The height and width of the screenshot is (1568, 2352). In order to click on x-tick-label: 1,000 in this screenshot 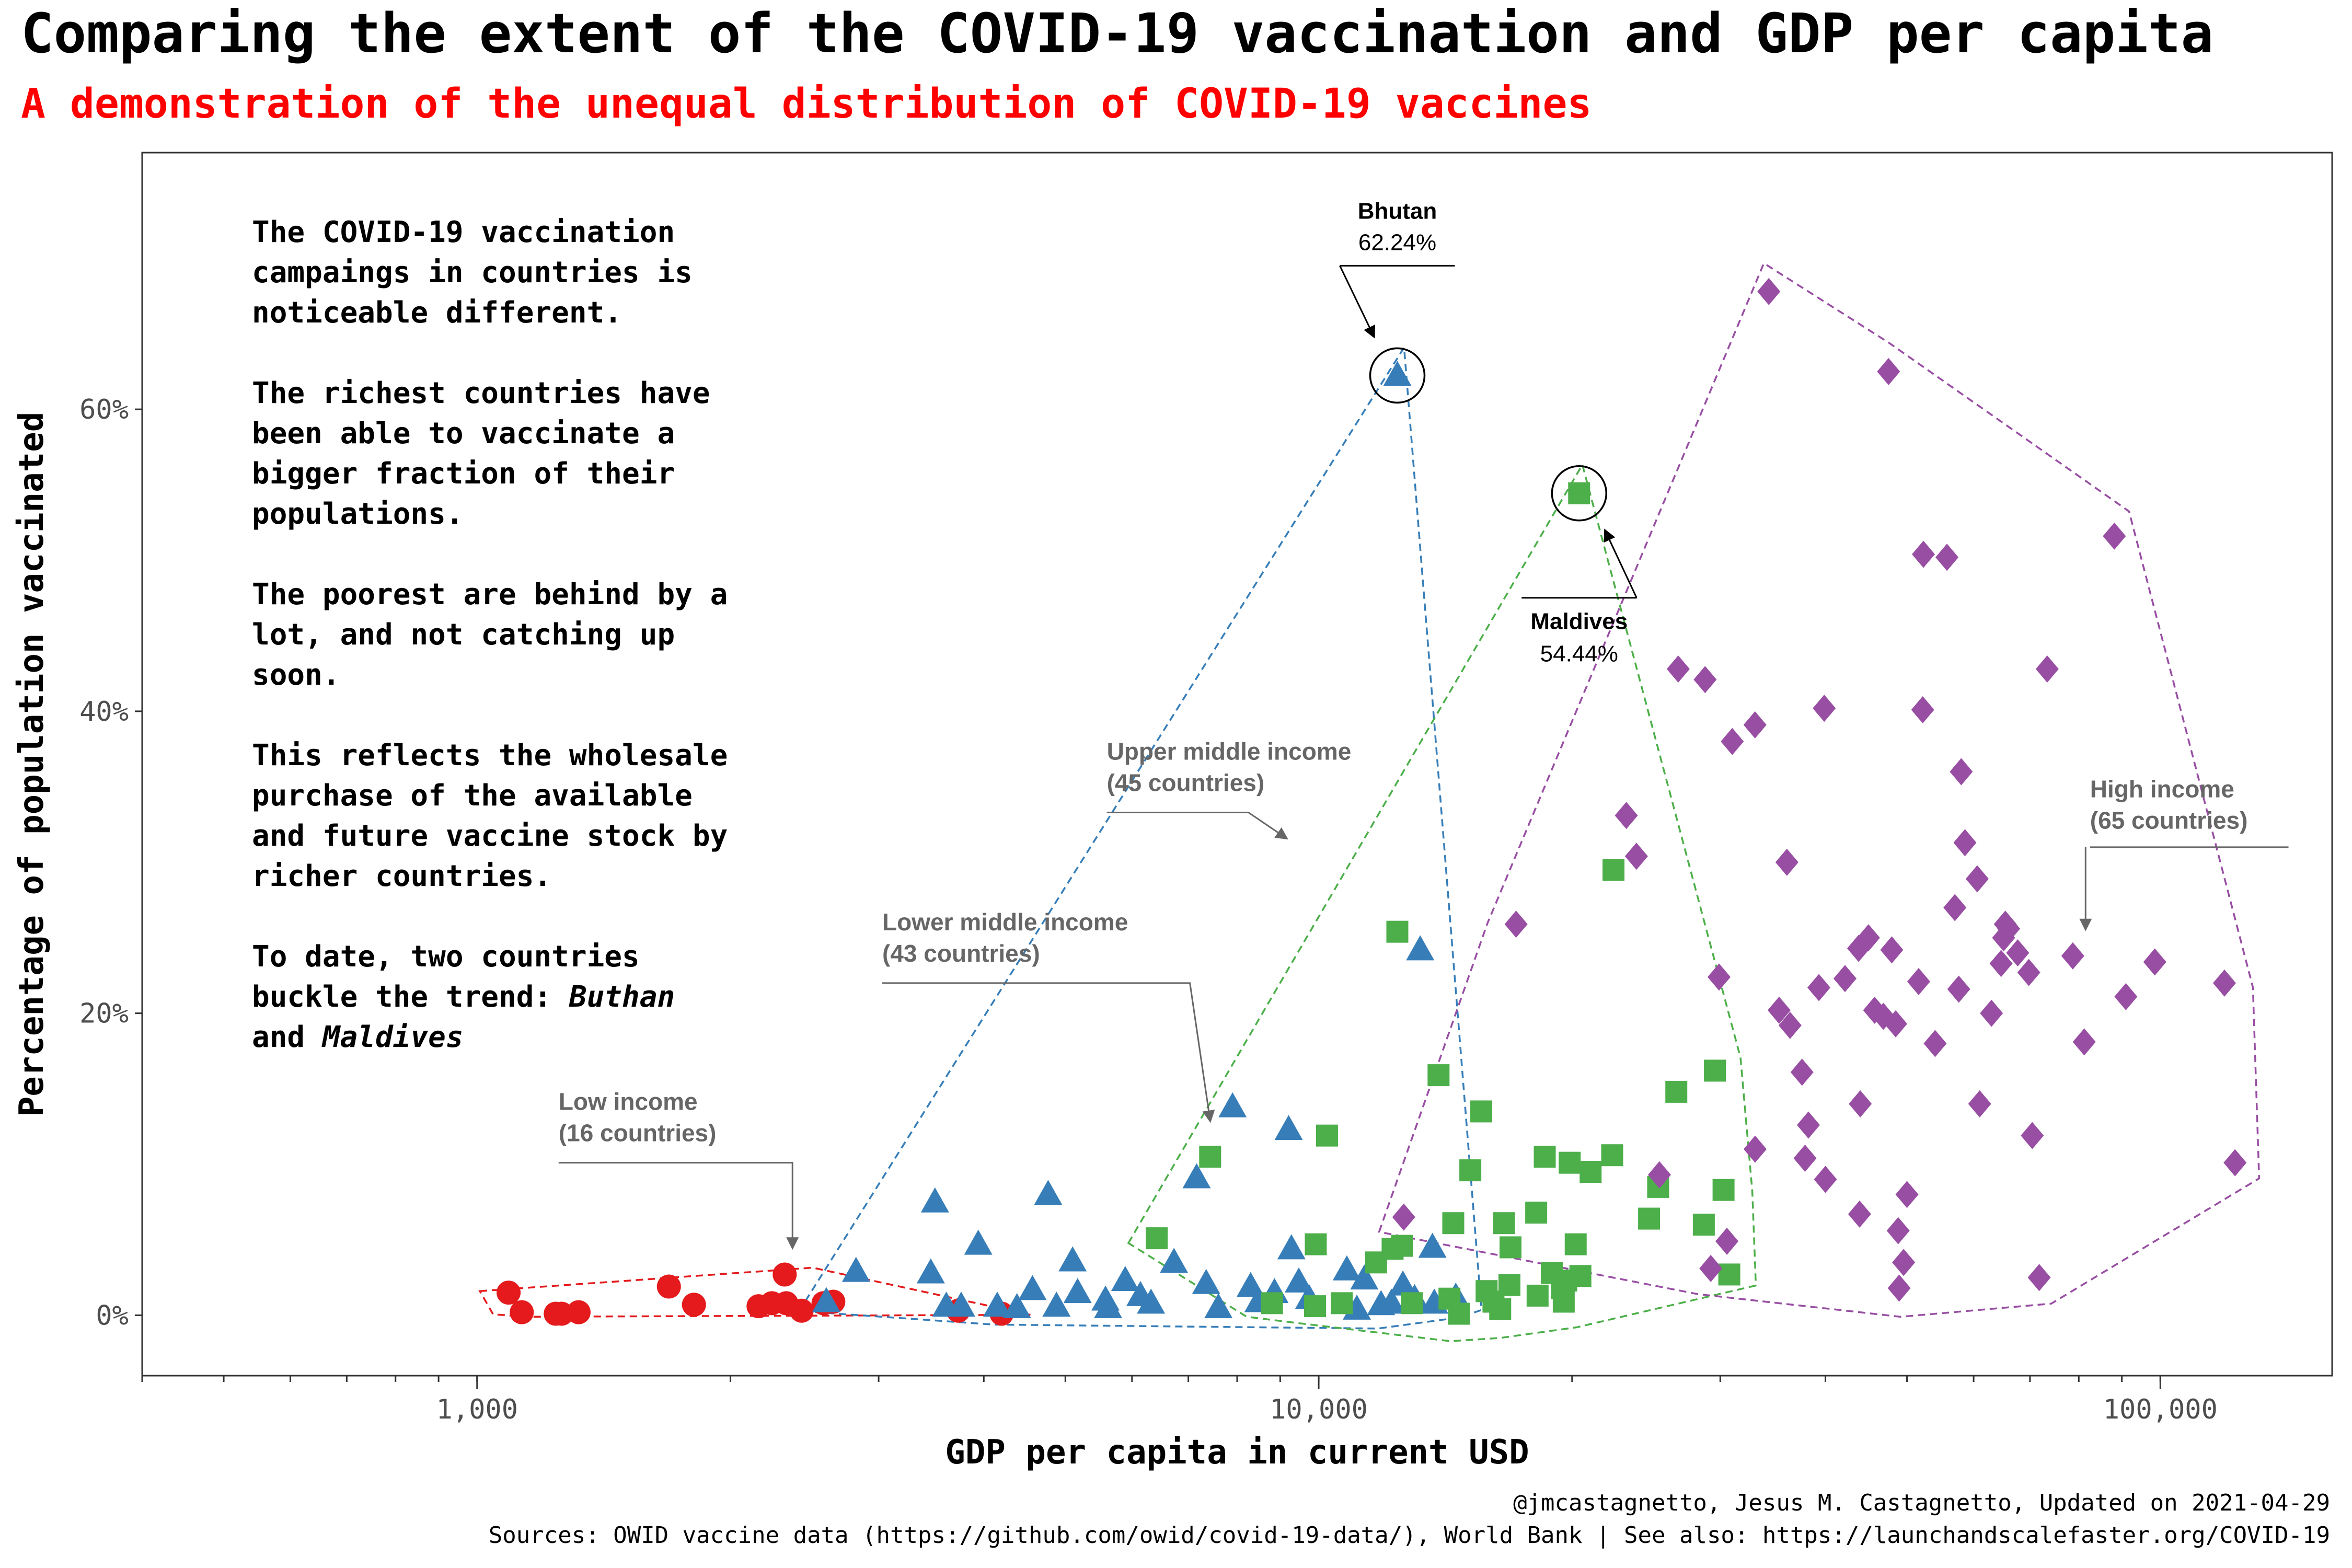, I will do `click(477, 1409)`.